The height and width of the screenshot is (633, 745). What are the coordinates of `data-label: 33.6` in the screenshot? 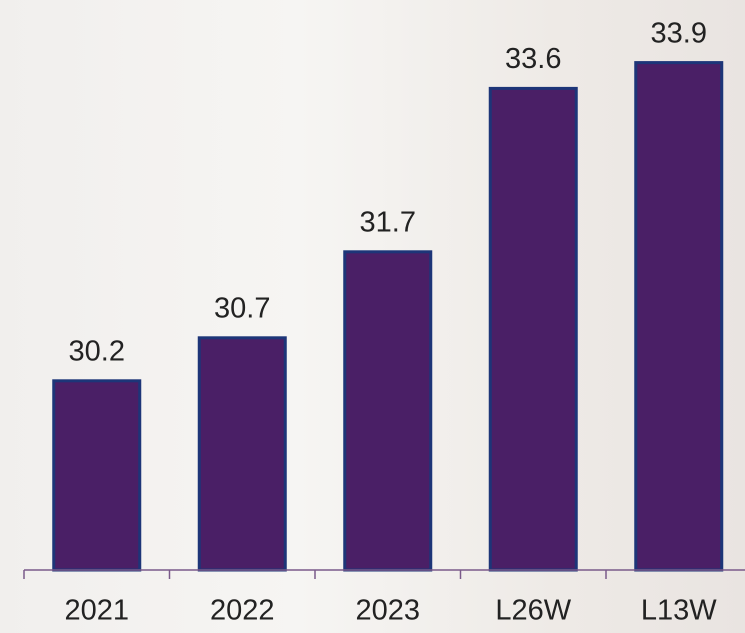 It's located at (533, 59).